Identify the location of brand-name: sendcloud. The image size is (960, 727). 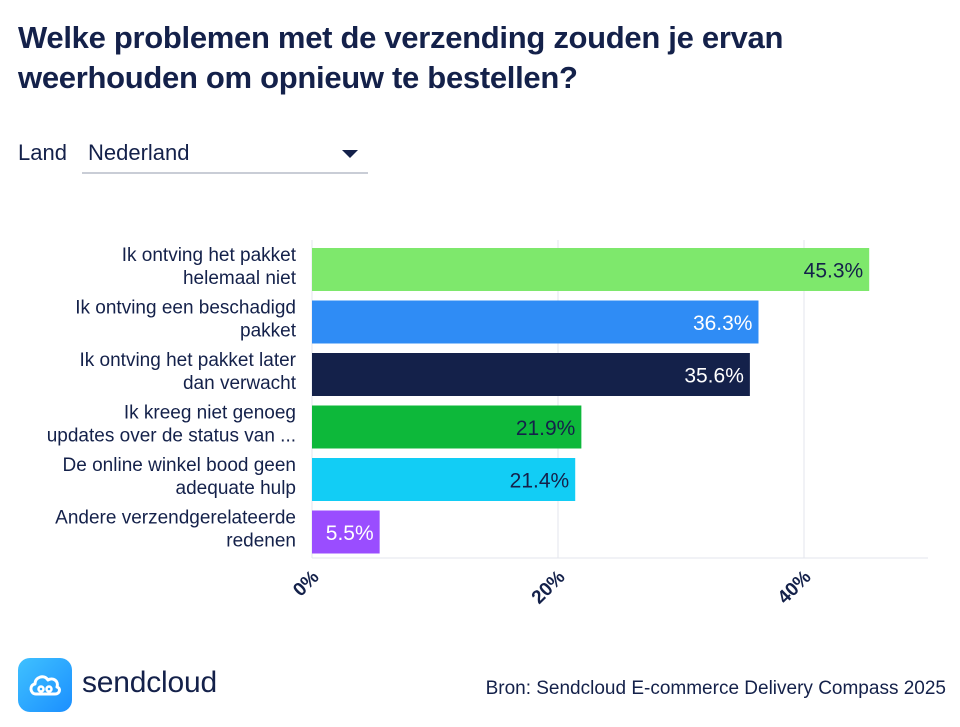
(149, 682).